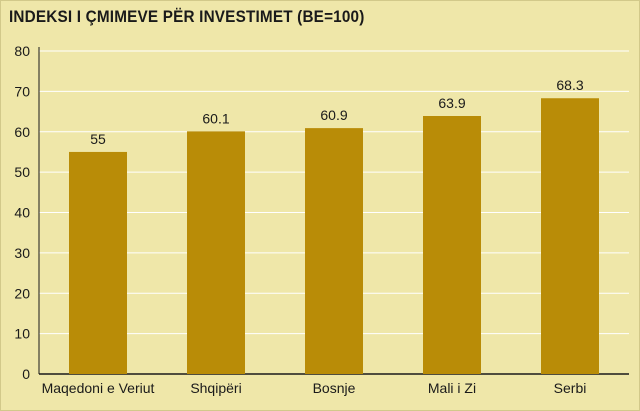  I want to click on y-tick-label: 20, so click(22, 293).